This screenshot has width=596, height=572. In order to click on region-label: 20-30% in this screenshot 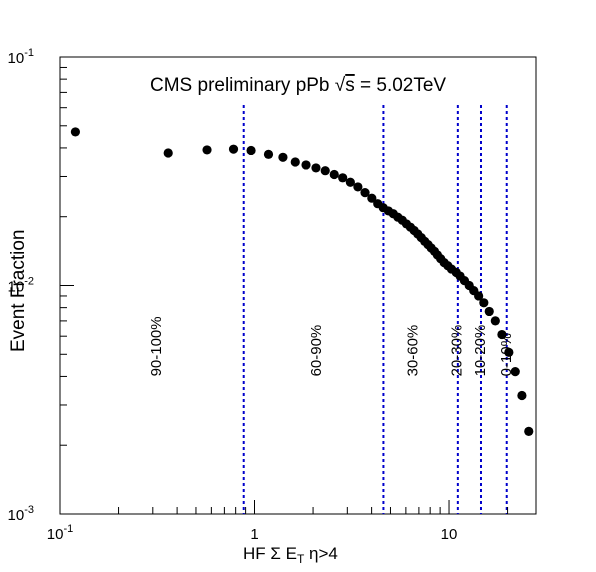, I will do `click(457, 351)`.